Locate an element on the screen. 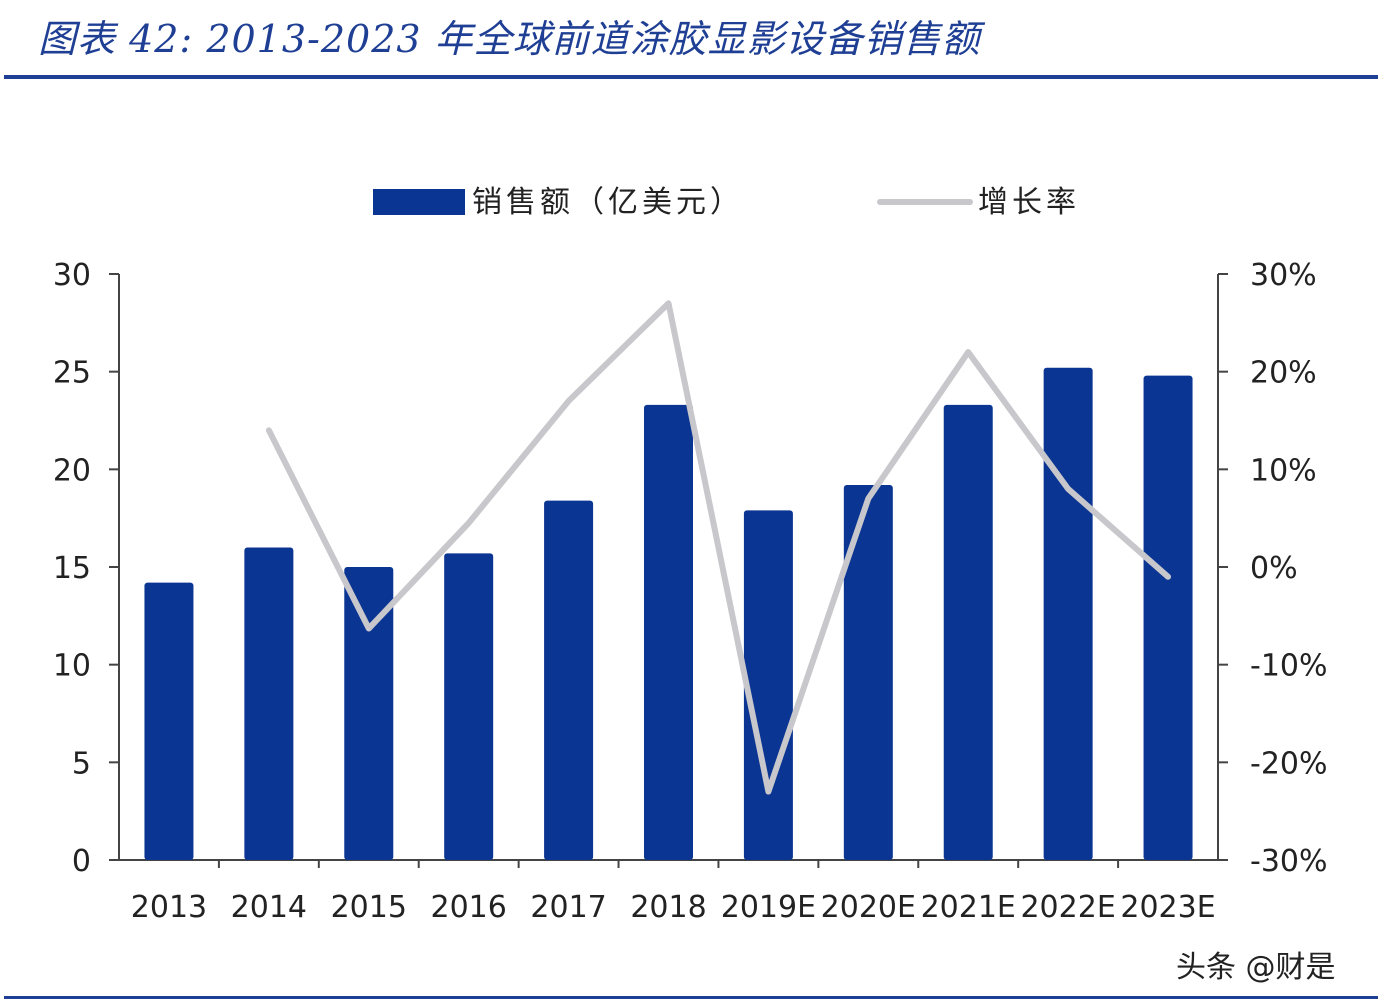  left-tick-label: 30 is located at coordinates (72, 275).